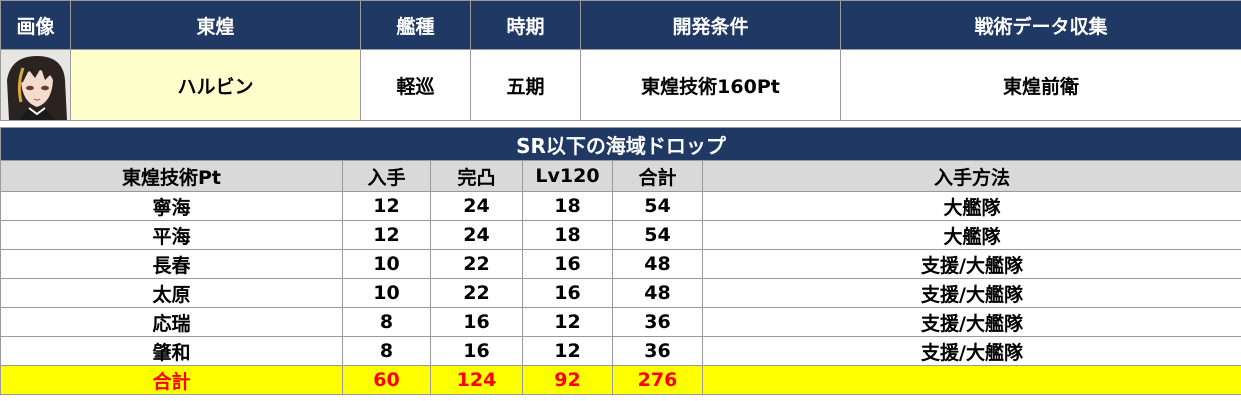  I want to click on table-row: 肇和 8 16 12 36 支援/大艦隊, so click(620, 351).